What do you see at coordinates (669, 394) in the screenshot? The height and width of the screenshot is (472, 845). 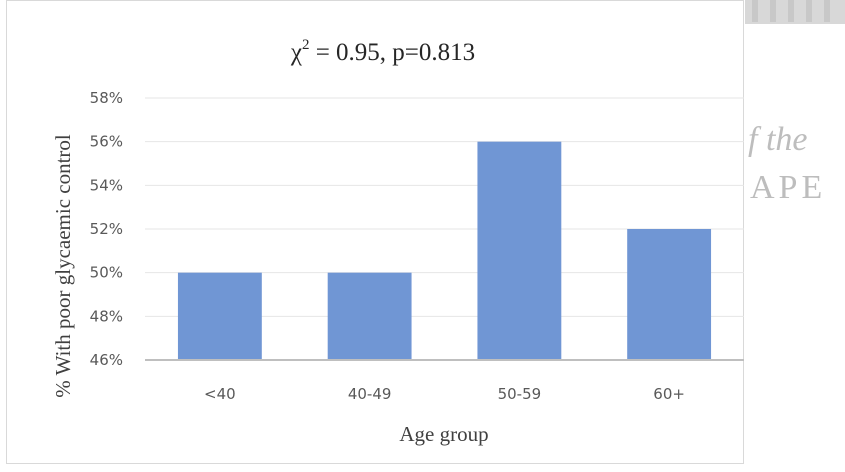 I see `x-tick-label: 60+` at bounding box center [669, 394].